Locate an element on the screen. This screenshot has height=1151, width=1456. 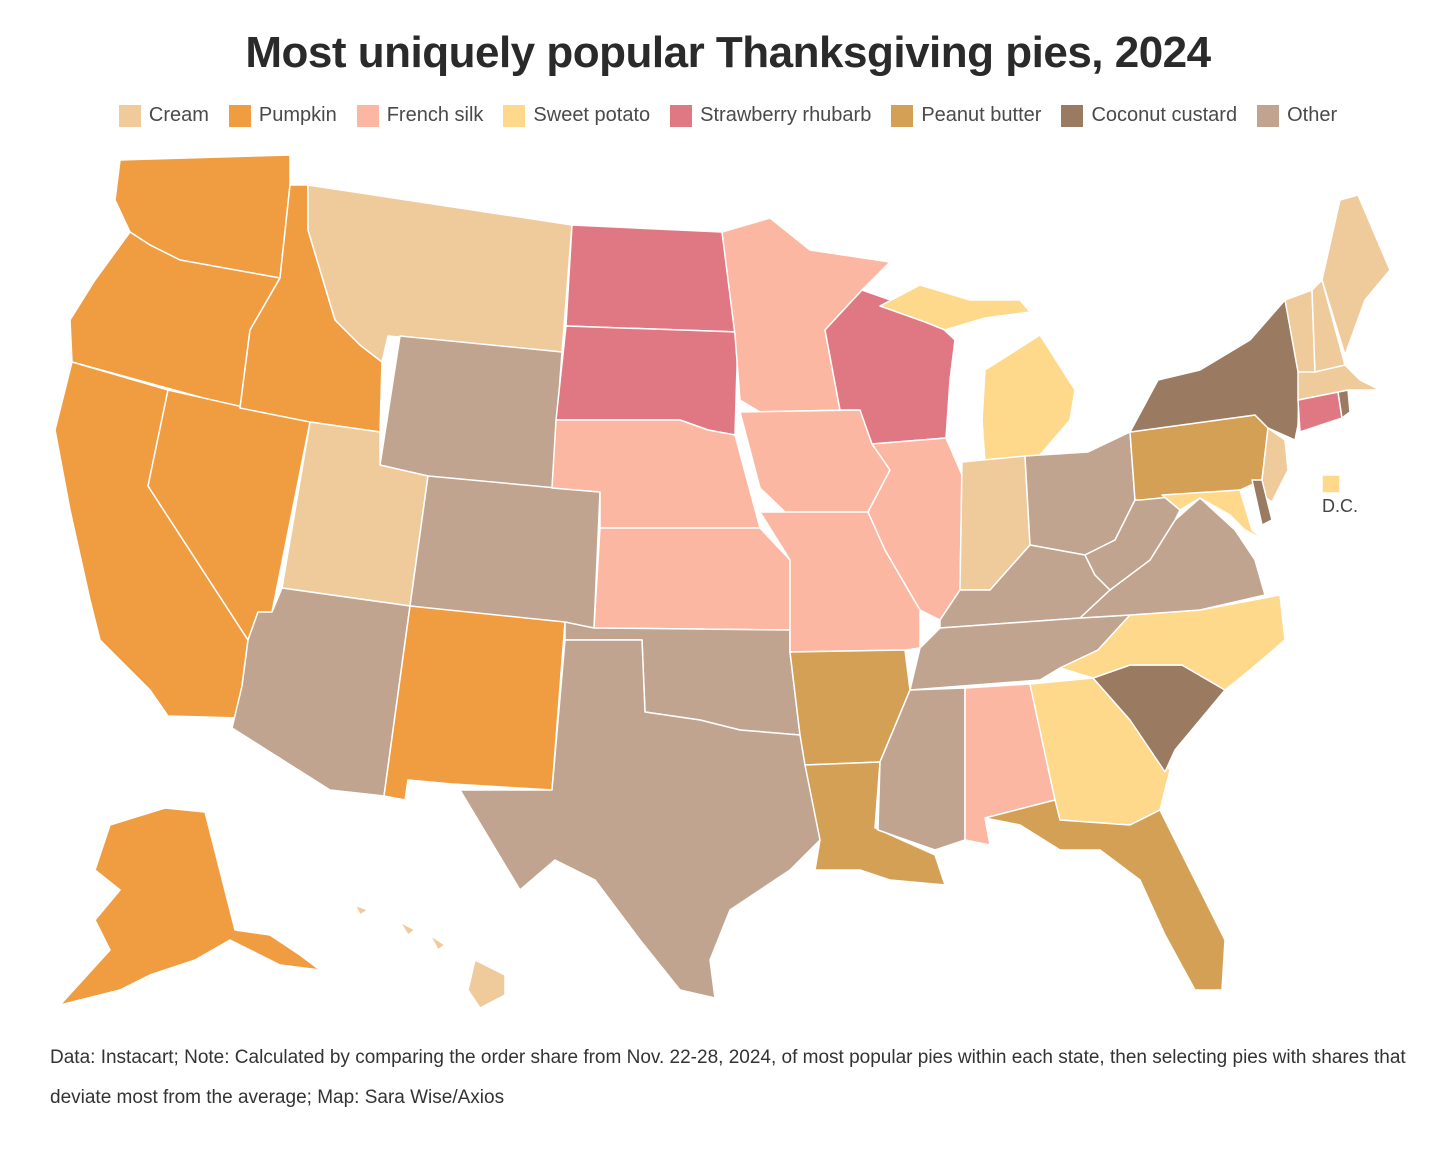
legend-item-coconut-custard: Coconut custard is located at coordinates (1149, 115).